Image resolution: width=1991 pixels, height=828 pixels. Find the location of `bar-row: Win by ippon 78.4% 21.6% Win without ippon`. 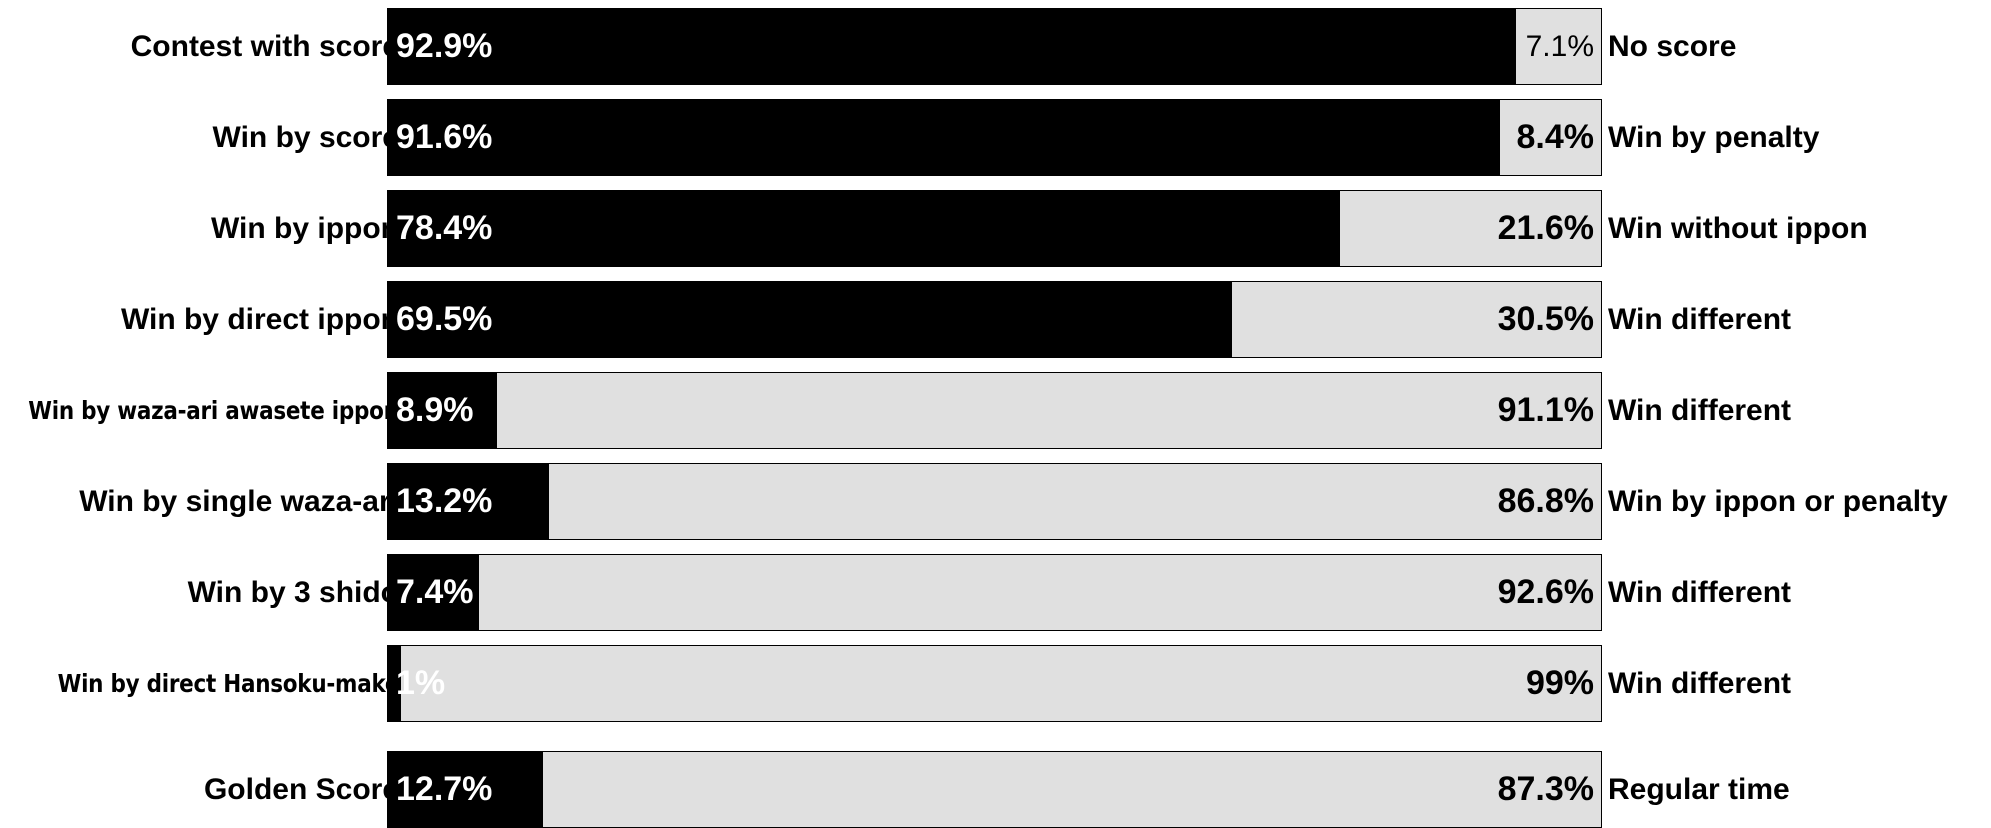

bar-row: Win by ippon 78.4% 21.6% Win without ippon is located at coordinates (995, 228).